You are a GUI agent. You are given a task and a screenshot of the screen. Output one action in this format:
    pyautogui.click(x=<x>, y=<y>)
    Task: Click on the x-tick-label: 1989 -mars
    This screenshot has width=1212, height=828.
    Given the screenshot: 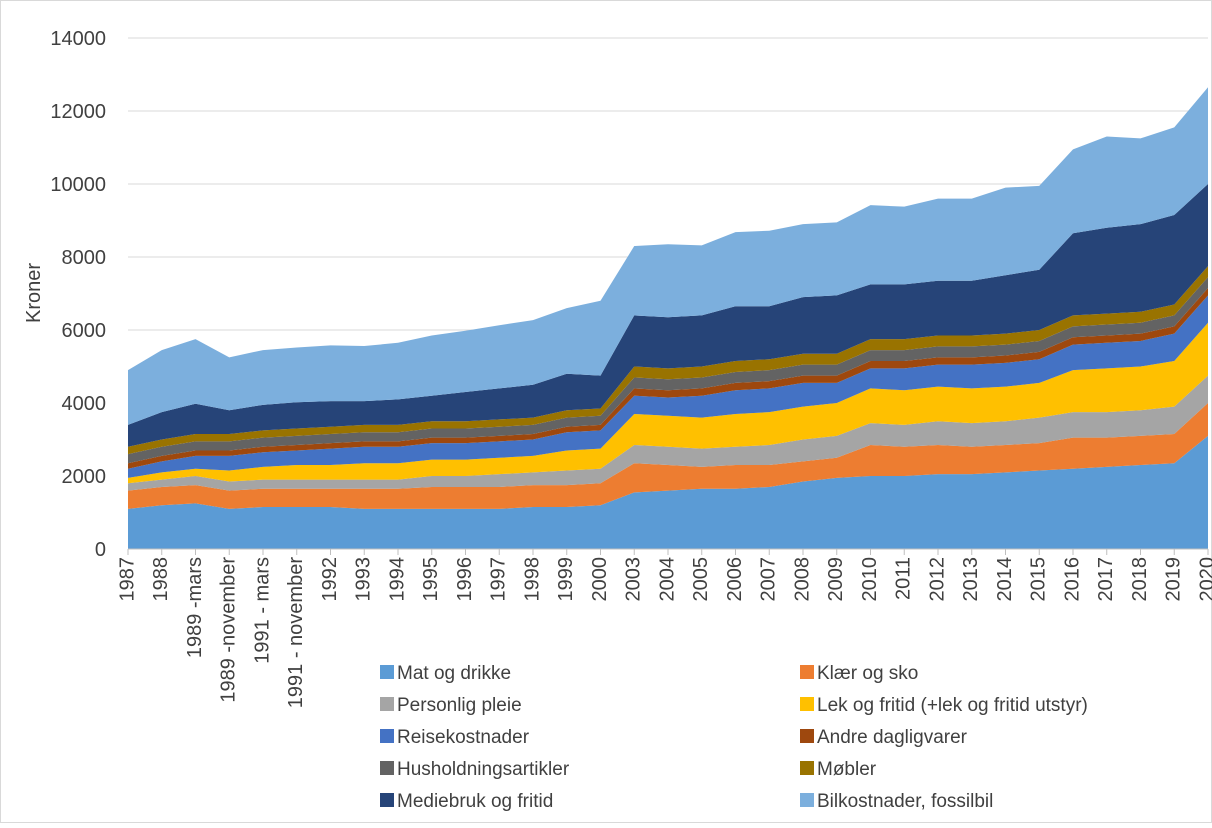 What is the action you would take?
    pyautogui.click(x=195, y=607)
    